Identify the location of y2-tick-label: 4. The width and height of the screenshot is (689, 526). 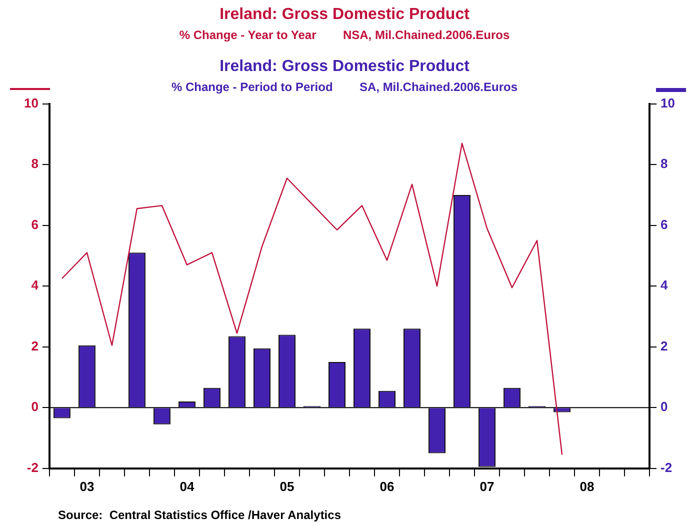
(664, 285).